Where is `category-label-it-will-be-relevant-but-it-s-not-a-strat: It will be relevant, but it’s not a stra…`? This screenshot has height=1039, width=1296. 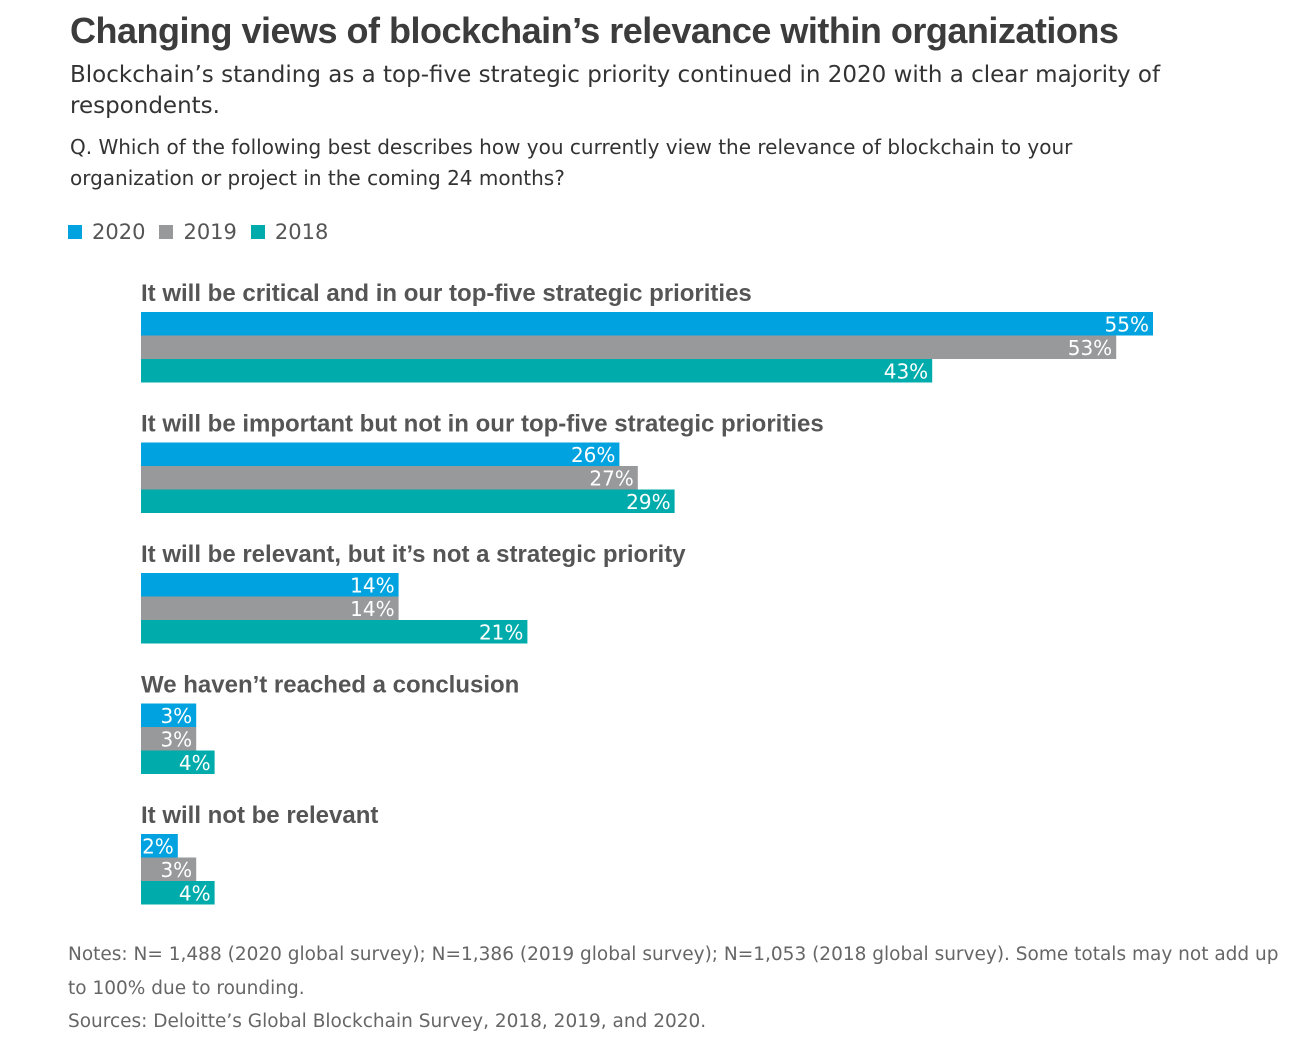 category-label-it-will-be-relevant-but-it-s-not-a-strat: It will be relevant, but it’s not a stra… is located at coordinates (413, 554).